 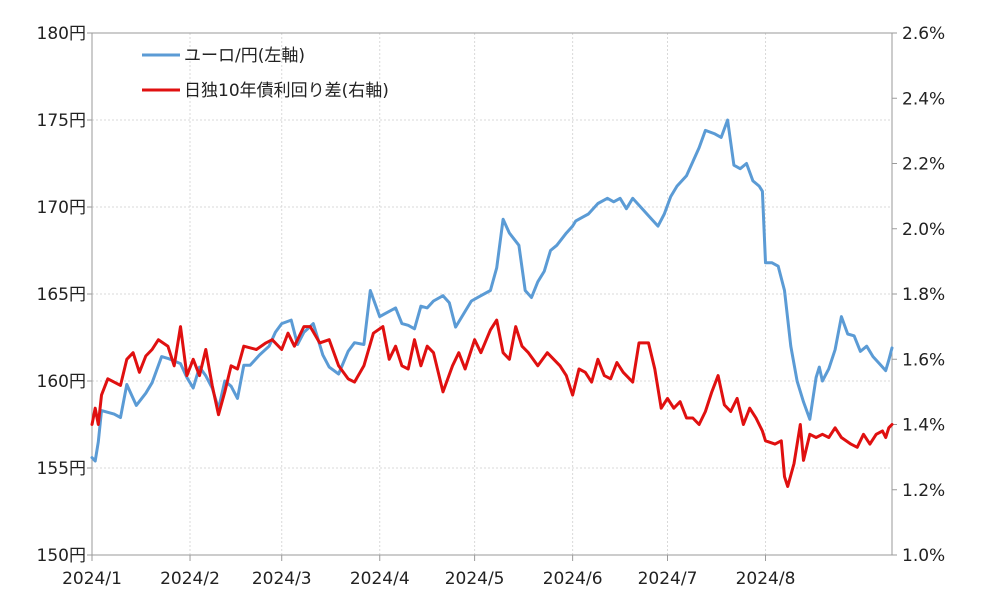 I want to click on x-tick-label: 2024/4, so click(x=380, y=579).